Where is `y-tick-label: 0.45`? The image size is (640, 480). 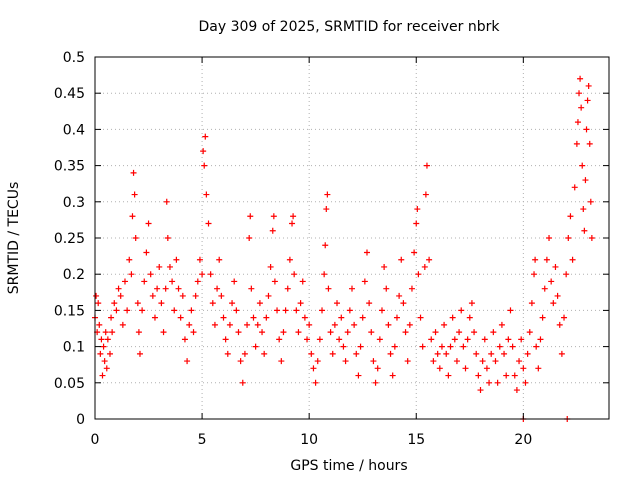
y-tick-label: 0.45 is located at coordinates (69, 94).